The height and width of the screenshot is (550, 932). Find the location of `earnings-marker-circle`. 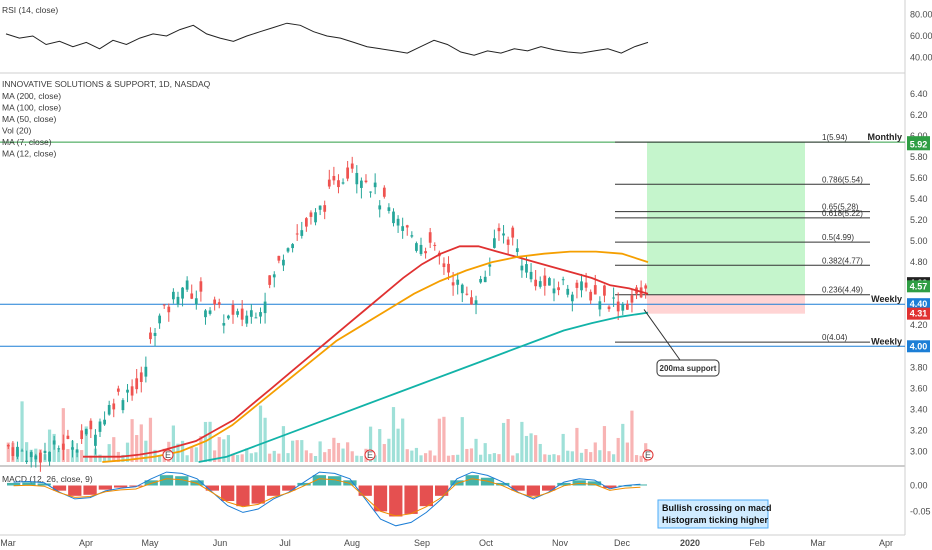

earnings-marker-circle is located at coordinates (648, 455).